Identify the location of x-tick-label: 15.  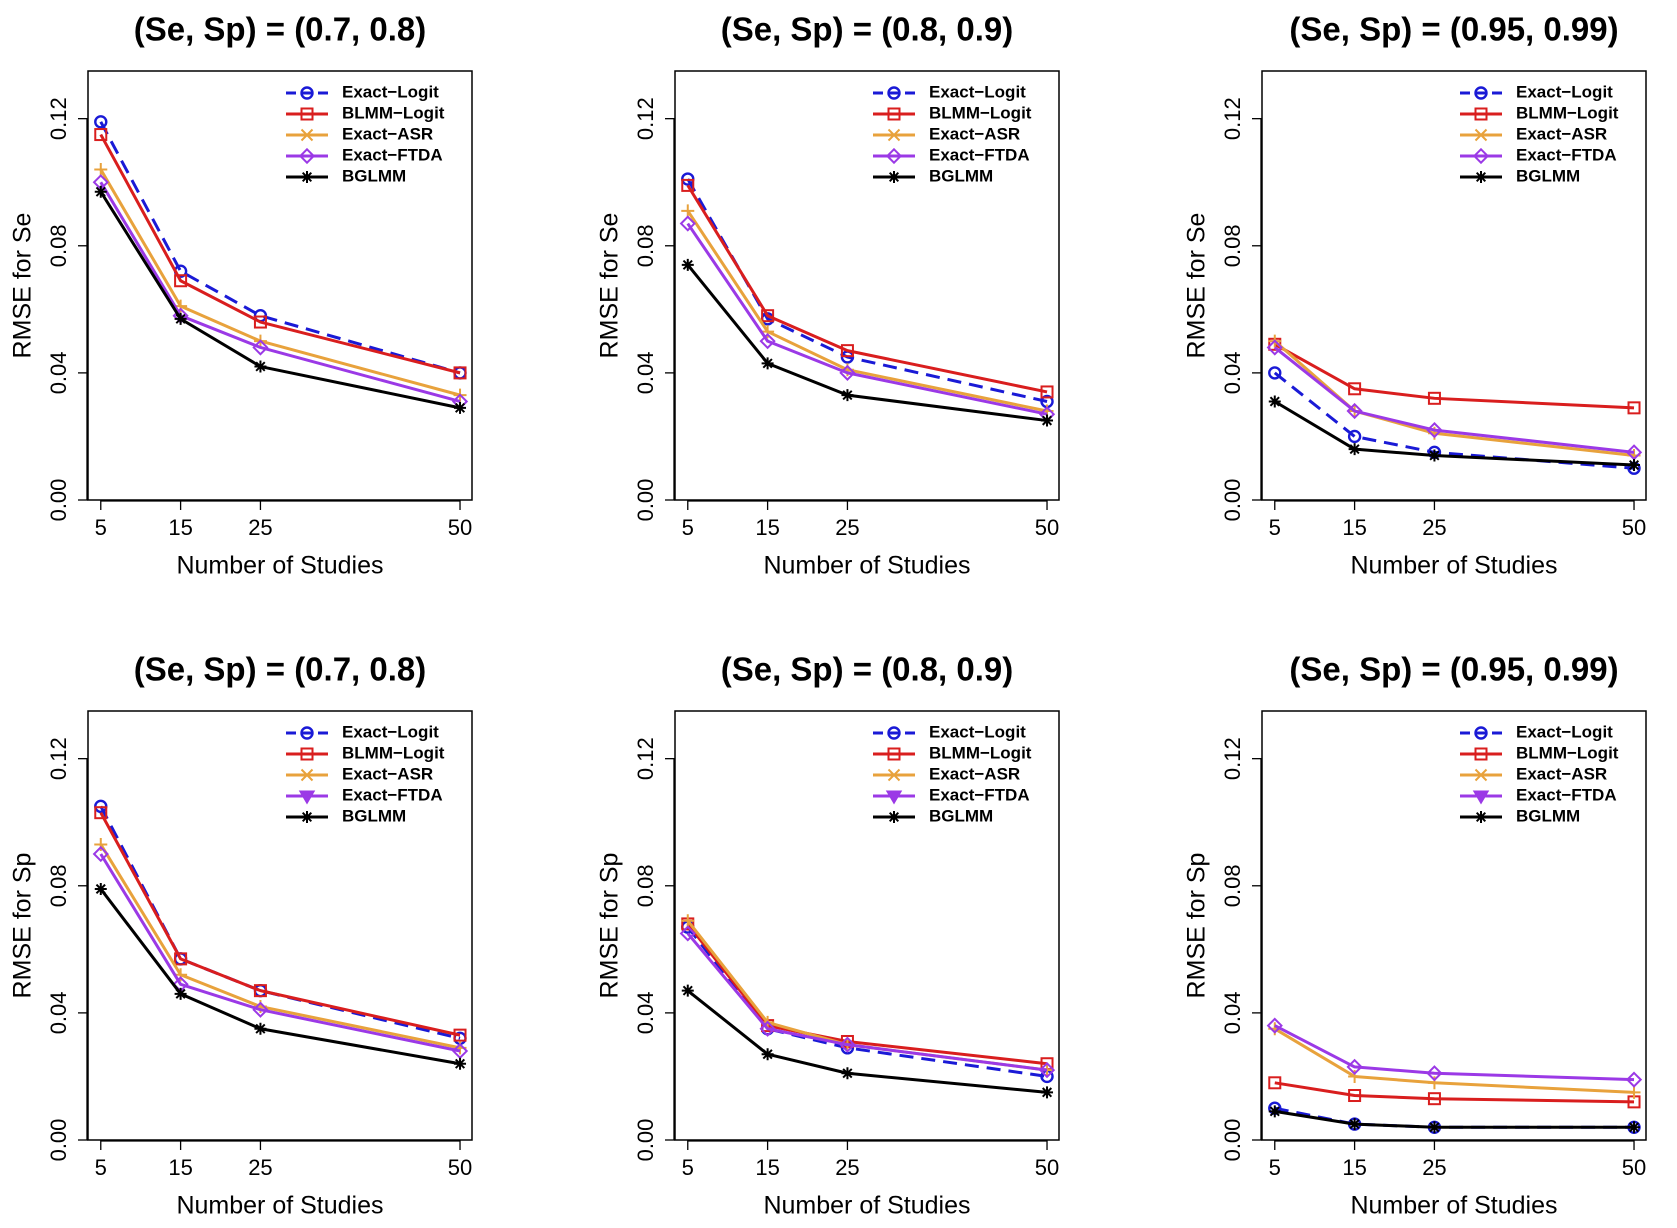
(767, 527).